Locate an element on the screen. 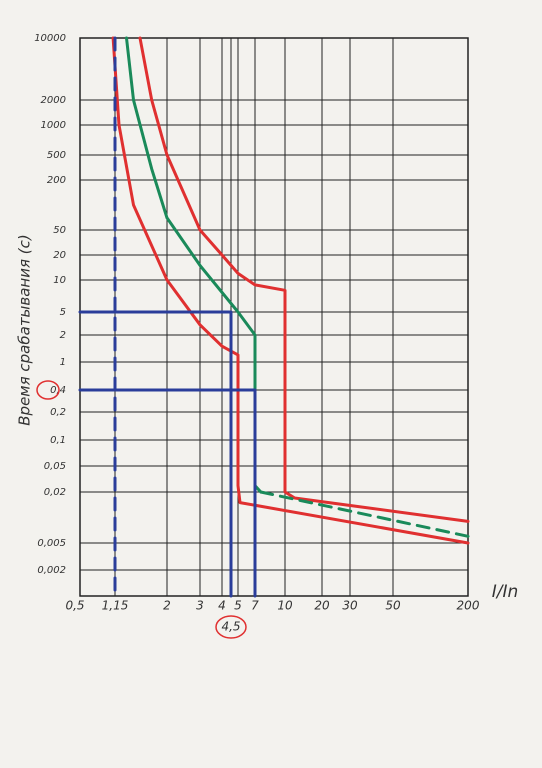 This screenshot has height=768, width=542. y-tick-label: 0,002 is located at coordinates (51, 570).